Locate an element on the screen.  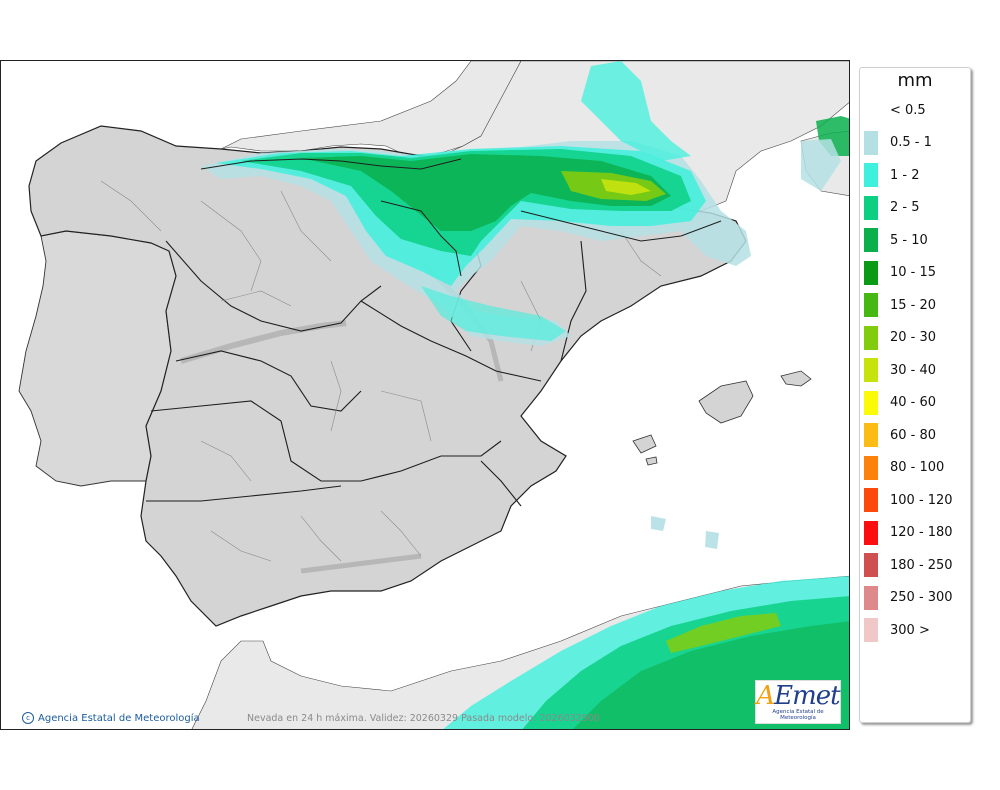
aemet-logo-subtitle: Agencia Estatal de Meteorología is located at coordinates (798, 715).